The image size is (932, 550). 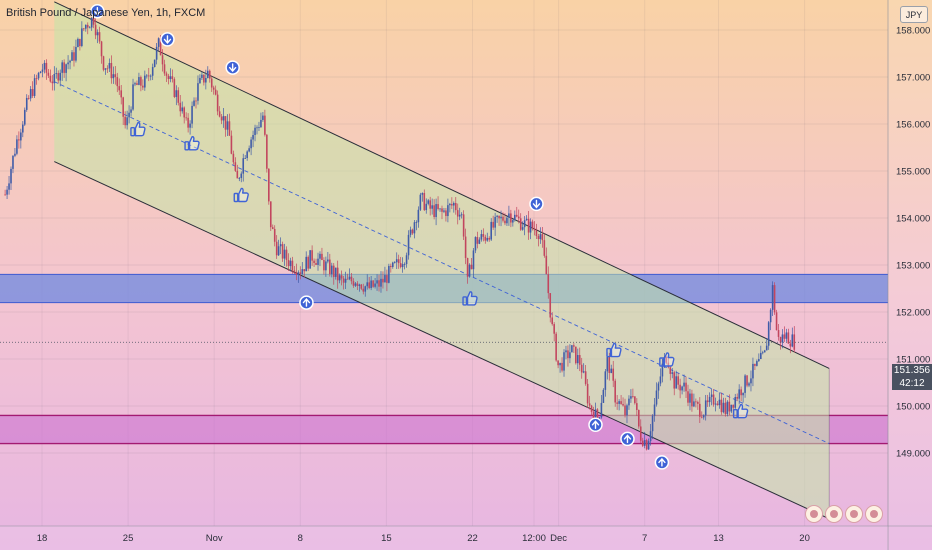 I want to click on thumb-cuff, so click(x=133, y=131).